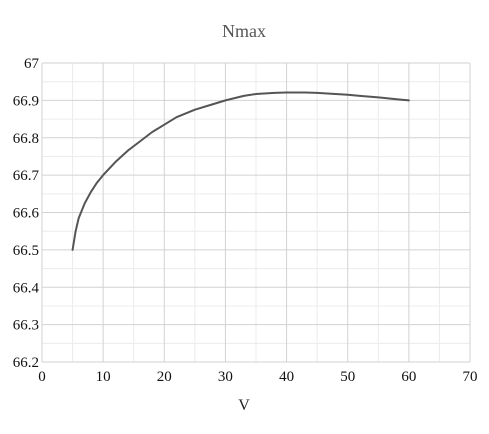  What do you see at coordinates (286, 377) in the screenshot?
I see `x-tick-label: 40` at bounding box center [286, 377].